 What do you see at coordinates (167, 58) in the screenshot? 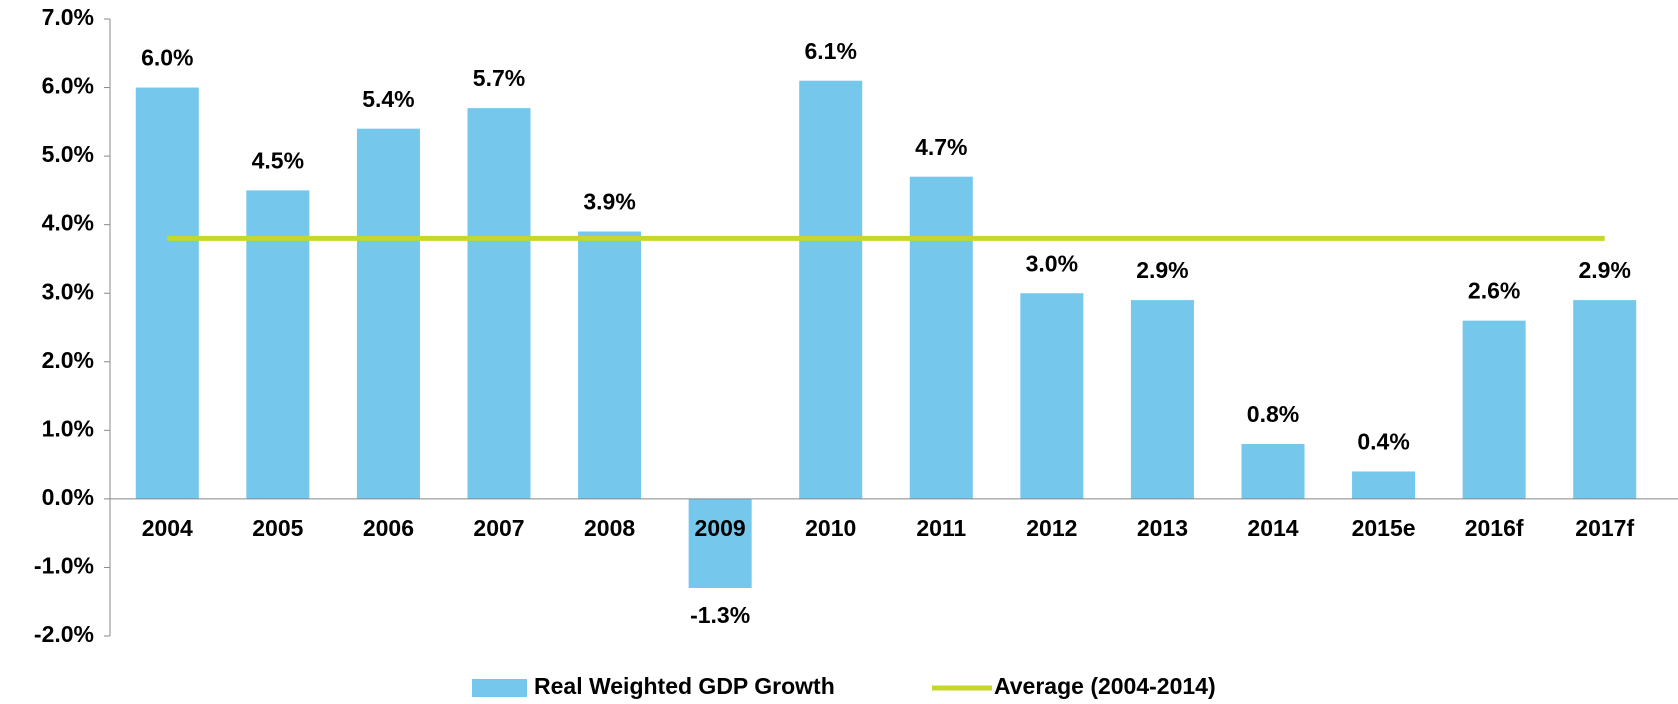
I see `data-label: 6.0%` at bounding box center [167, 58].